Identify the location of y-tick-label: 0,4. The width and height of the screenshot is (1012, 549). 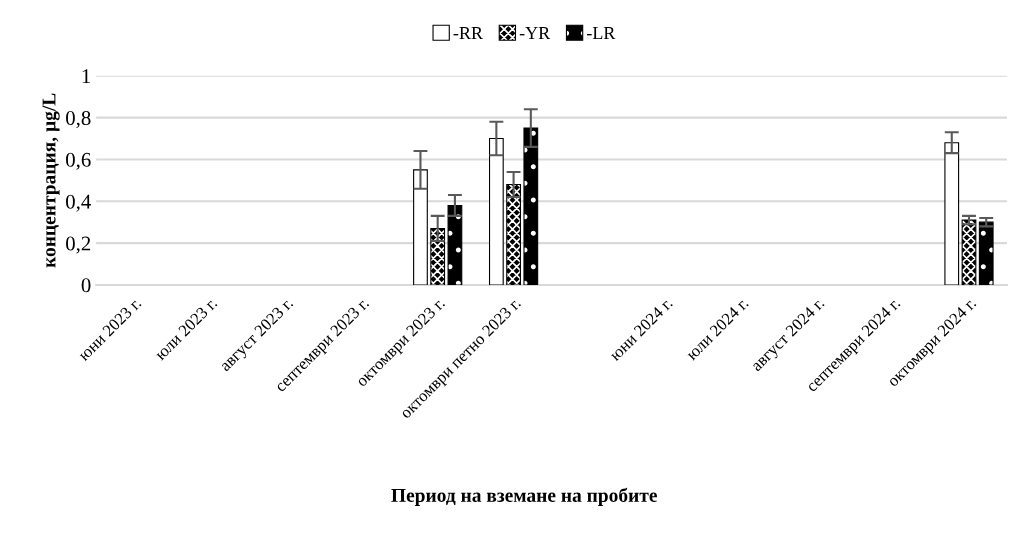
(78, 203).